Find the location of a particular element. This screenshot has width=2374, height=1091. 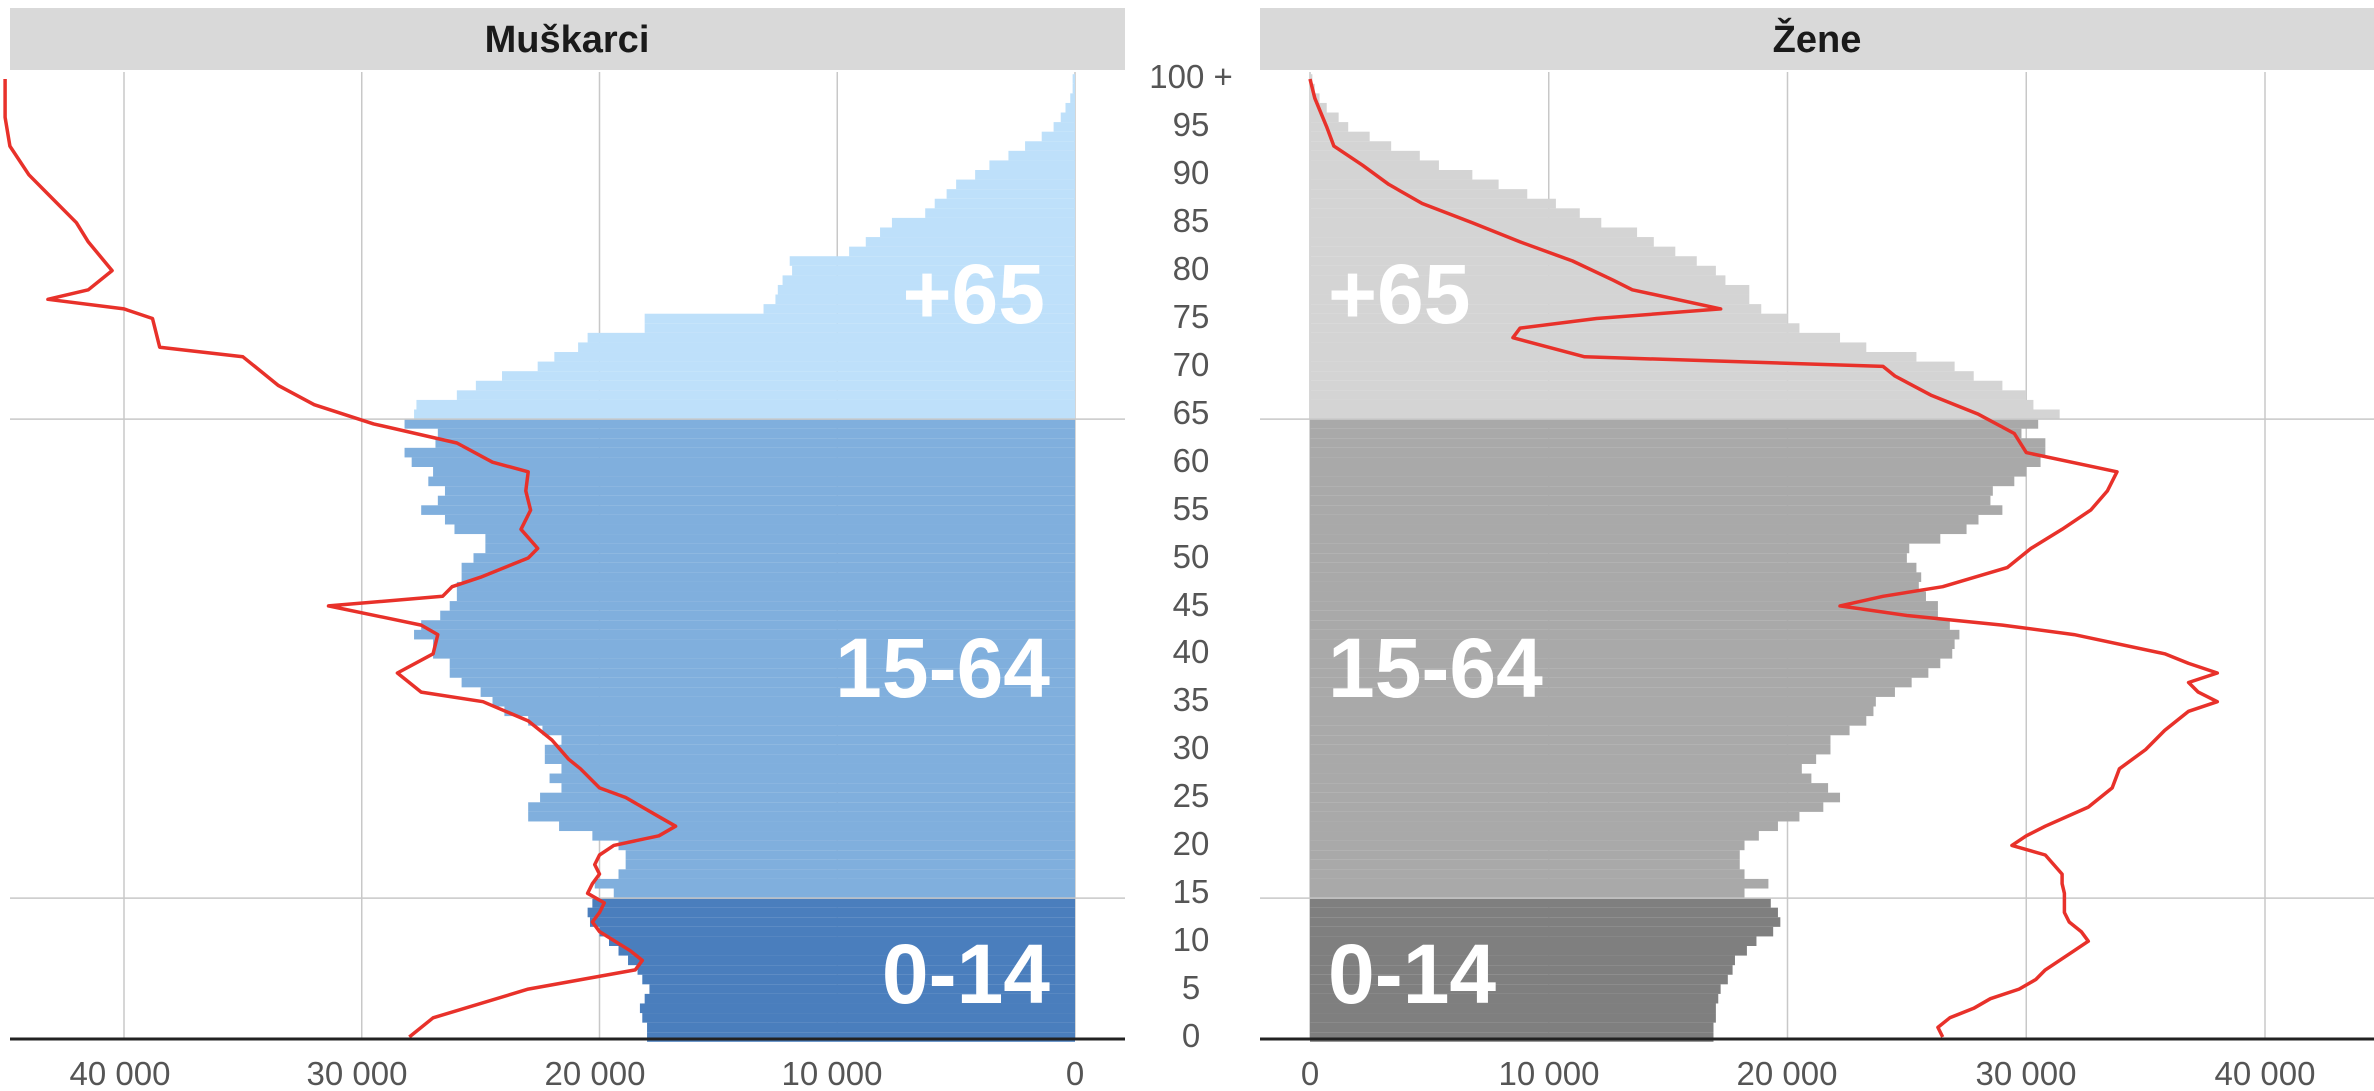

age-tick-label: 20 is located at coordinates (1191, 843).